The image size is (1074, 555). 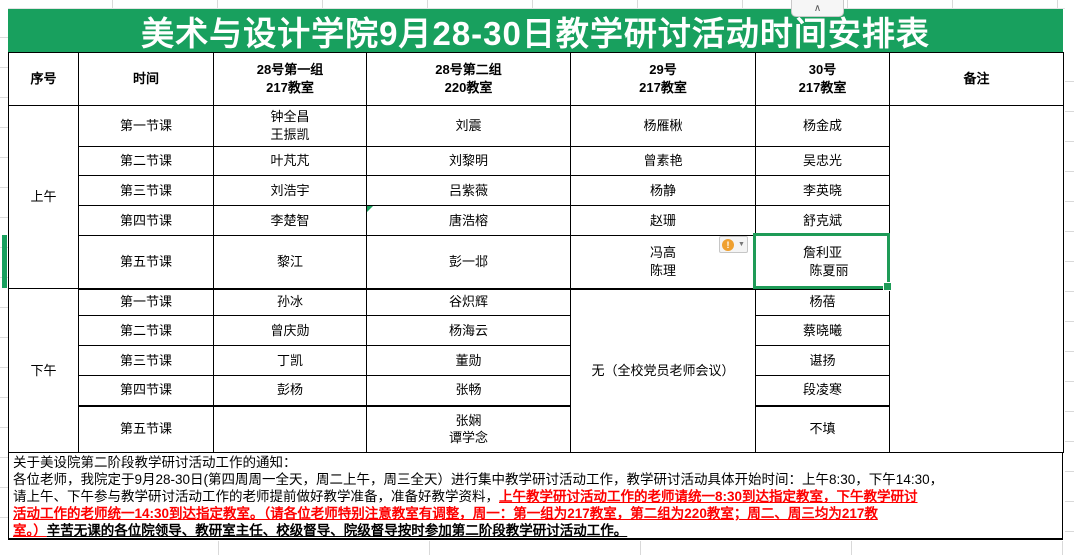 I want to click on teacher-cell: 黎江, so click(x=290, y=262).